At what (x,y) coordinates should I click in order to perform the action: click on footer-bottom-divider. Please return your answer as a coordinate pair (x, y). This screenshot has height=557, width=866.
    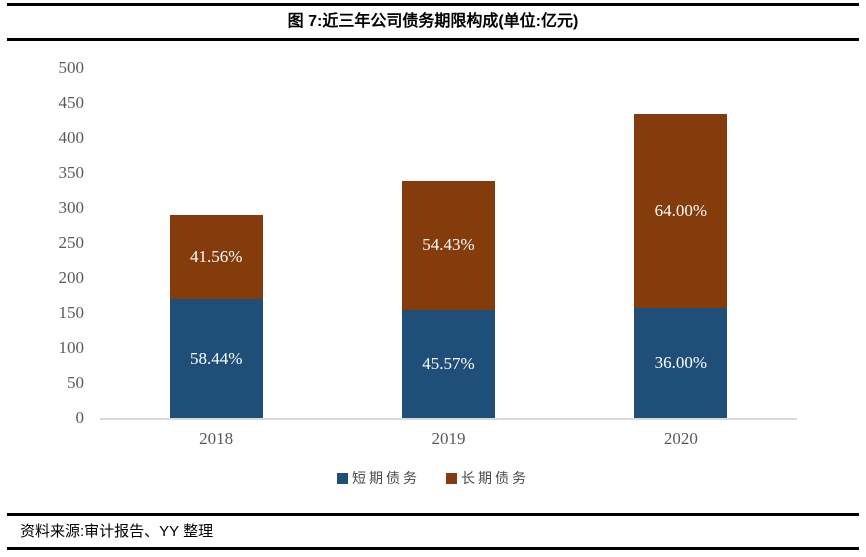
    Looking at the image, I should click on (433, 548).